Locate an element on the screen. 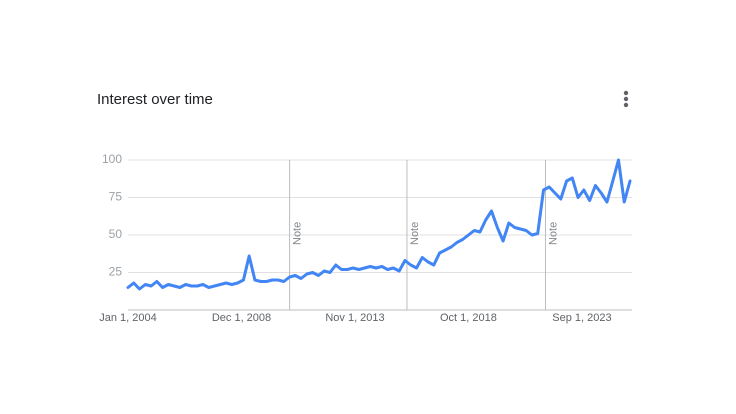 The image size is (736, 414). x-tick-label: Jan 1, 2004 is located at coordinates (128, 318).